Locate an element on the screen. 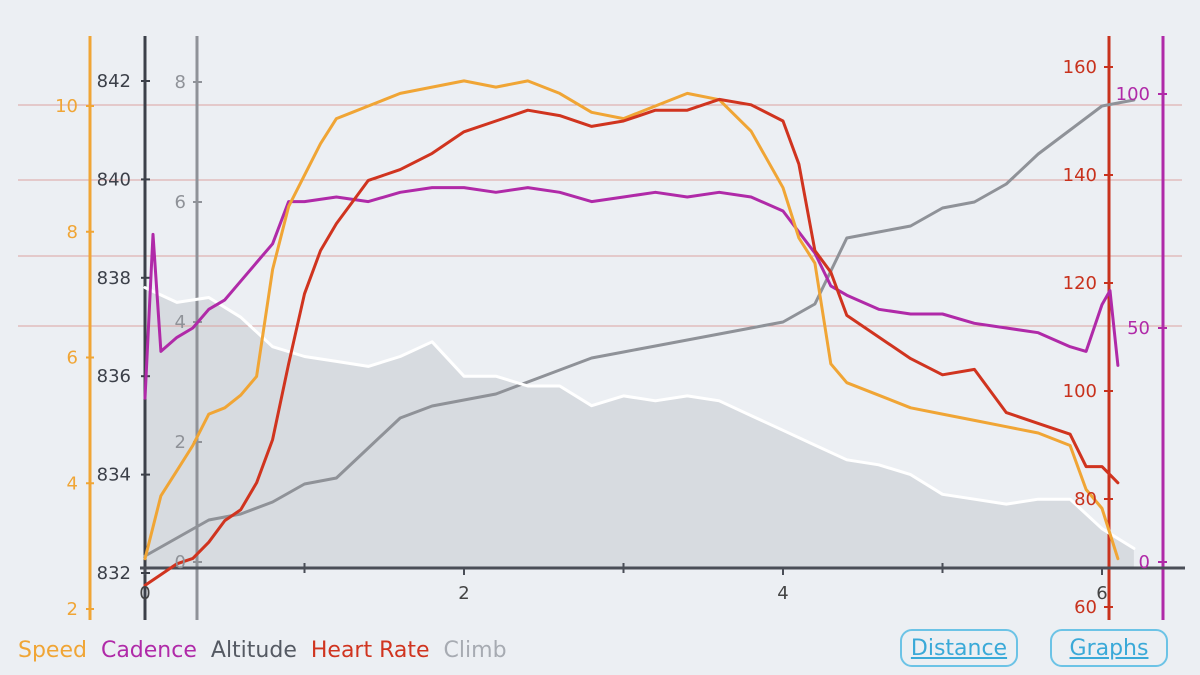 The image size is (1200, 675). speed-tick-label: 6 is located at coordinates (72, 358).